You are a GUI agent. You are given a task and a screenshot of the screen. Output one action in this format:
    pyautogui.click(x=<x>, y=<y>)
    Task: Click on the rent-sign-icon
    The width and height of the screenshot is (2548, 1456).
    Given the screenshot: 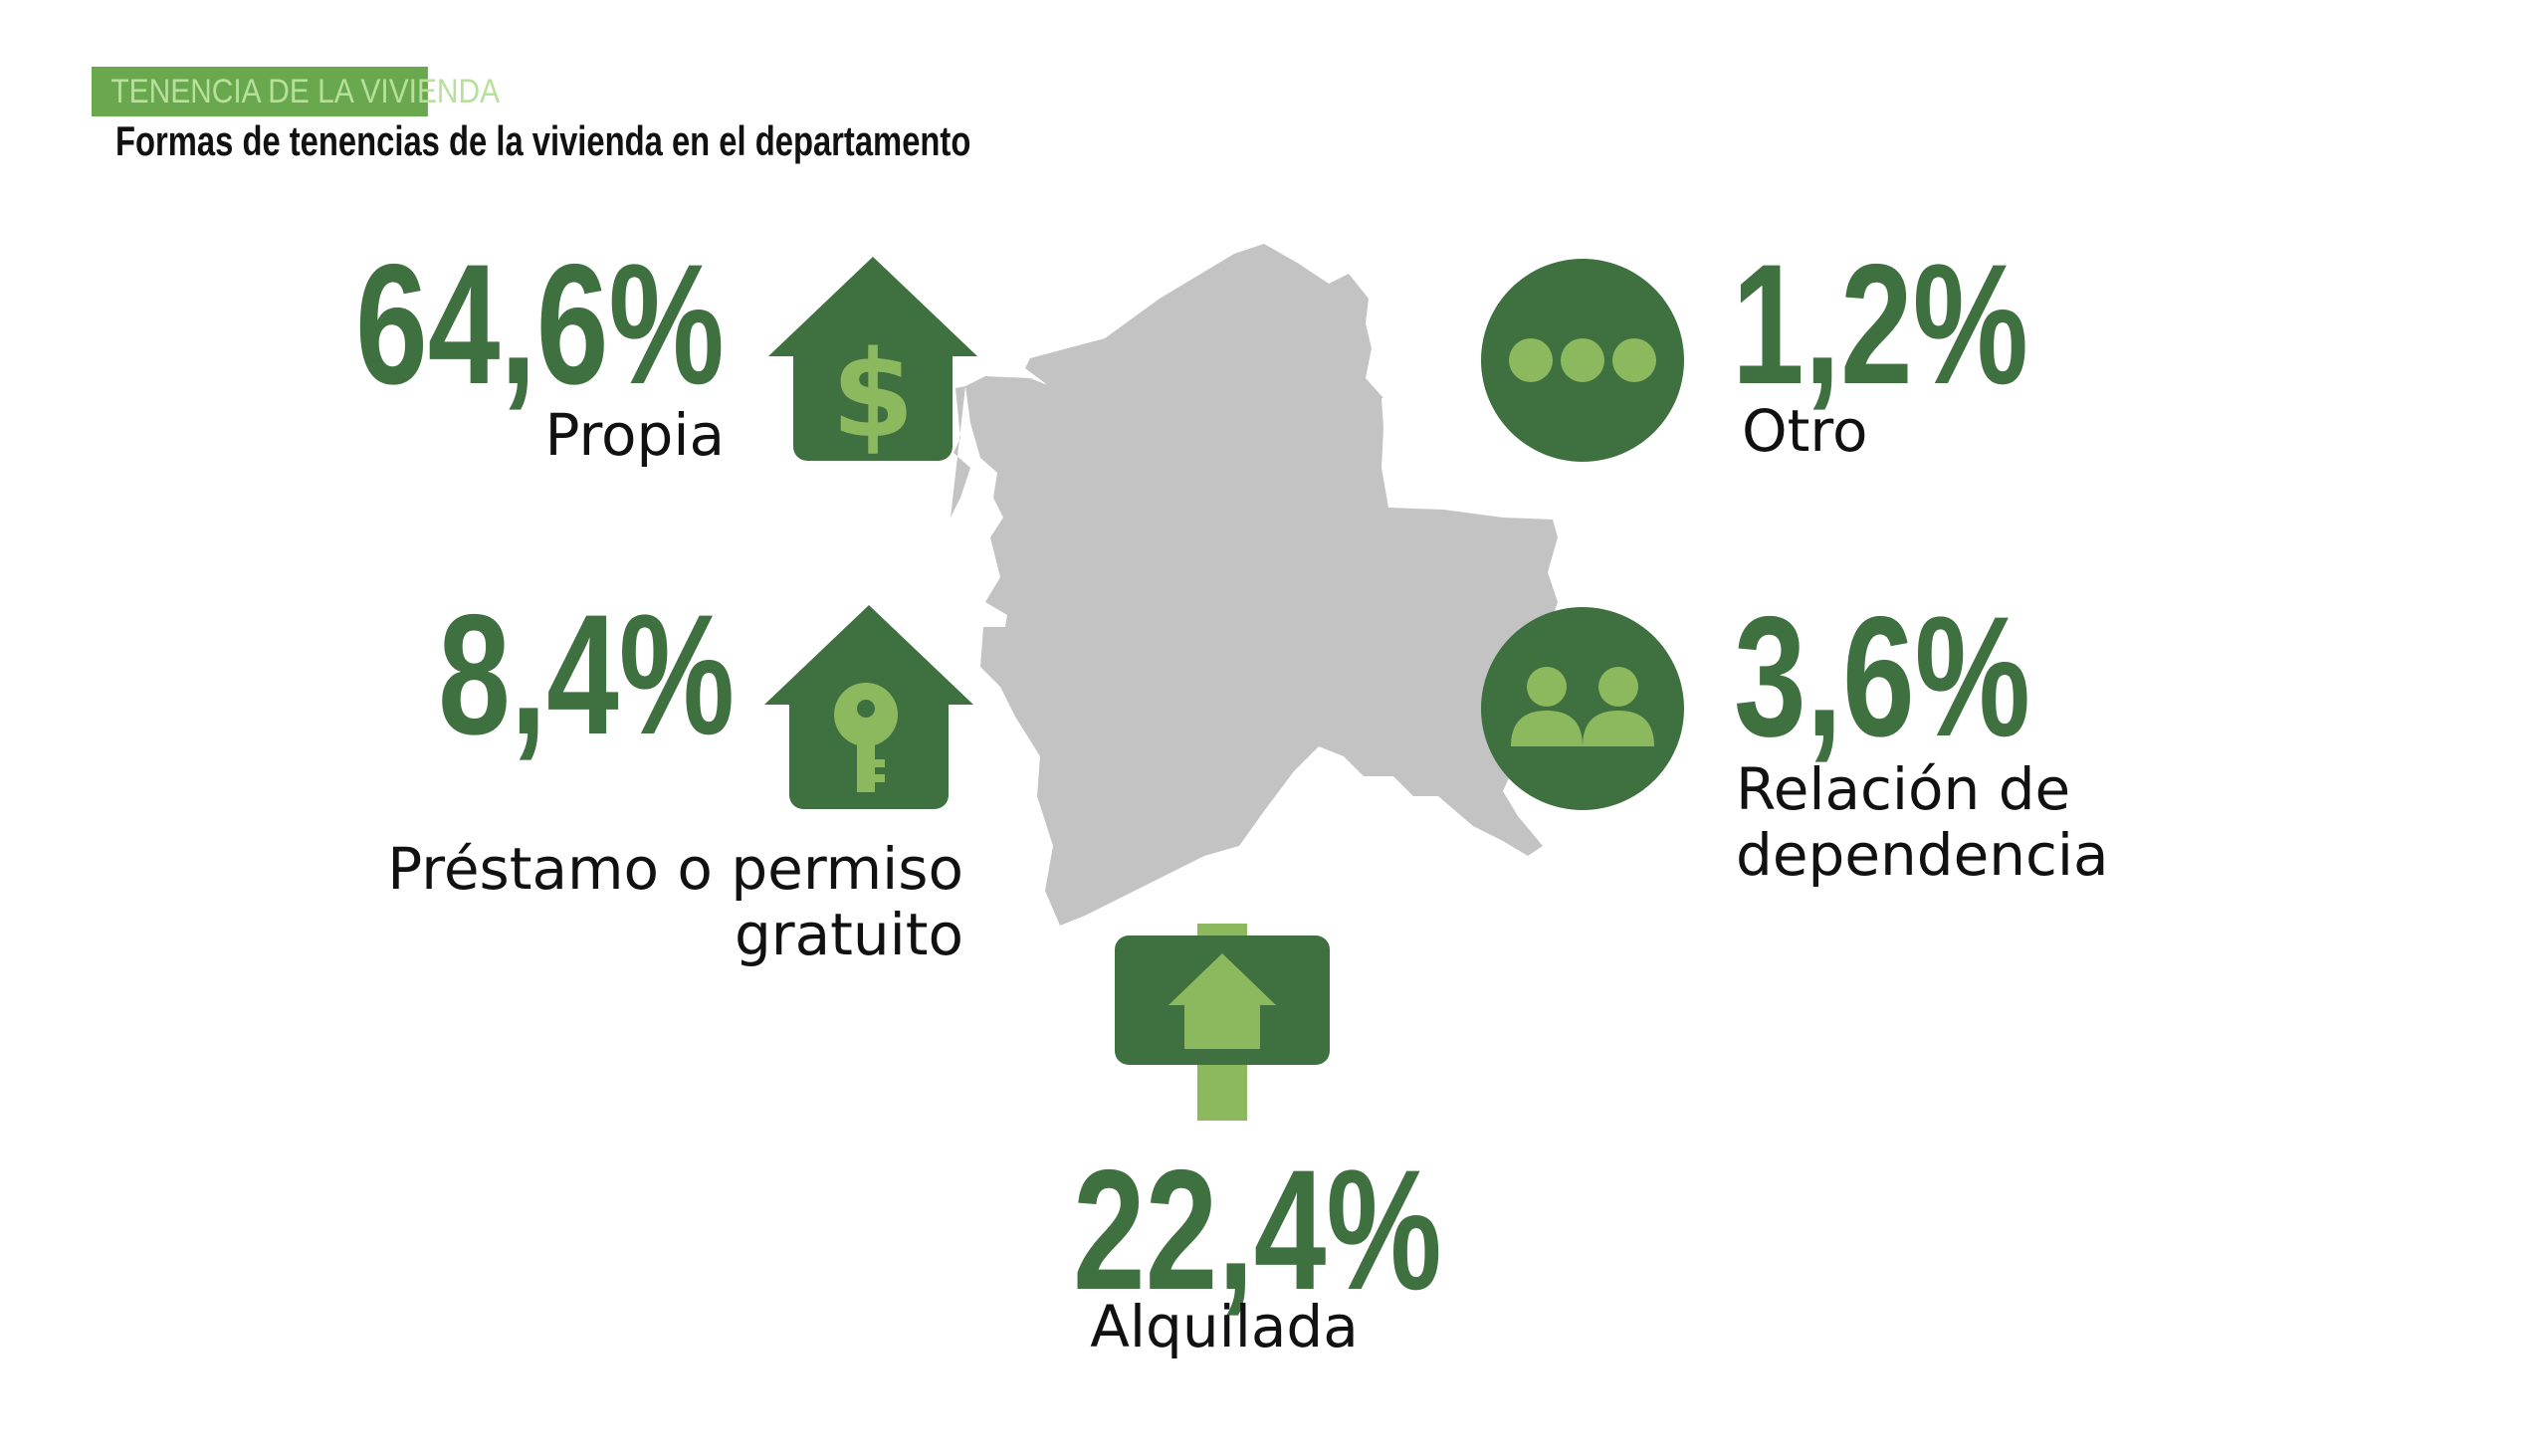 What is the action you would take?
    pyautogui.click(x=1222, y=1023)
    